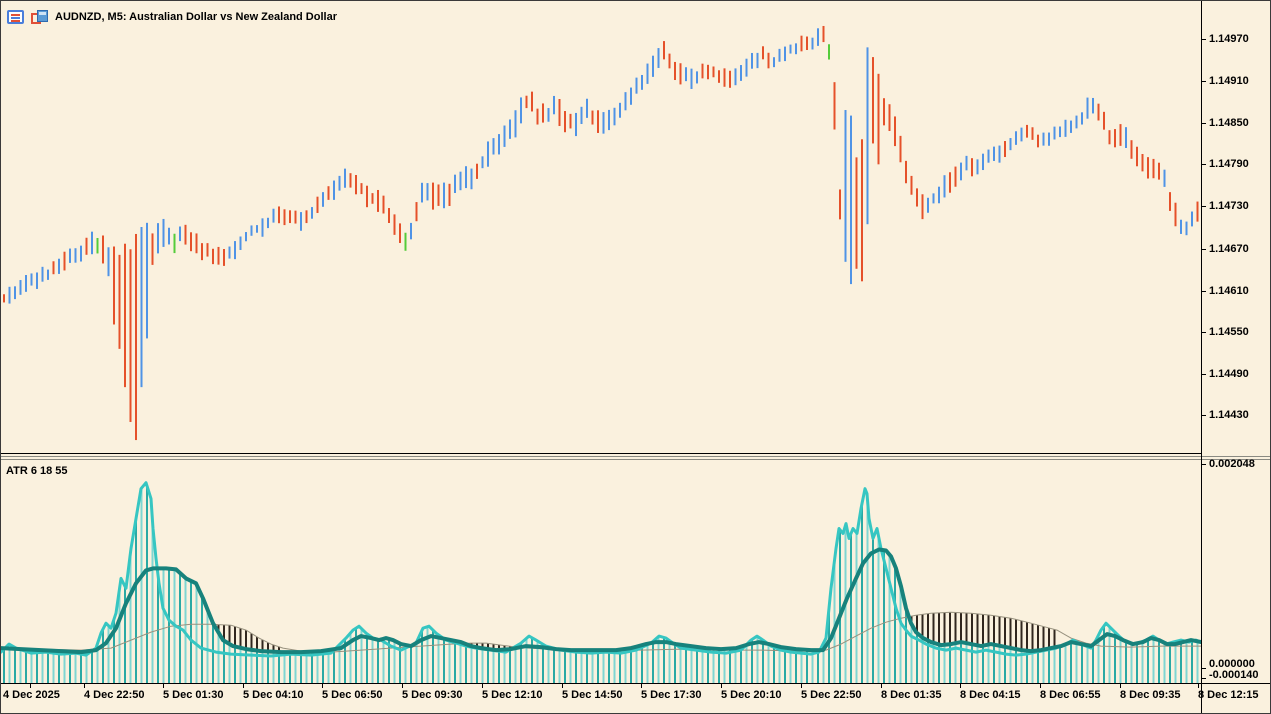 Image resolution: width=1271 pixels, height=714 pixels. Describe the element at coordinates (751, 695) in the screenshot. I see `time-axis-label: 5 Dec 20:10` at that location.